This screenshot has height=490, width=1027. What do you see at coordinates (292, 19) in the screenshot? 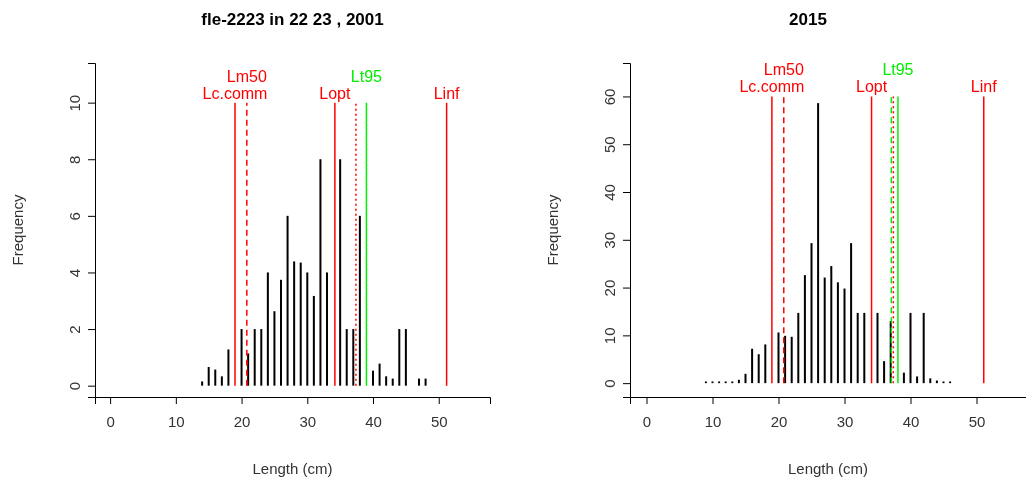
I see `chart-title: fle-2223 in 22 23 , 2001` at bounding box center [292, 19].